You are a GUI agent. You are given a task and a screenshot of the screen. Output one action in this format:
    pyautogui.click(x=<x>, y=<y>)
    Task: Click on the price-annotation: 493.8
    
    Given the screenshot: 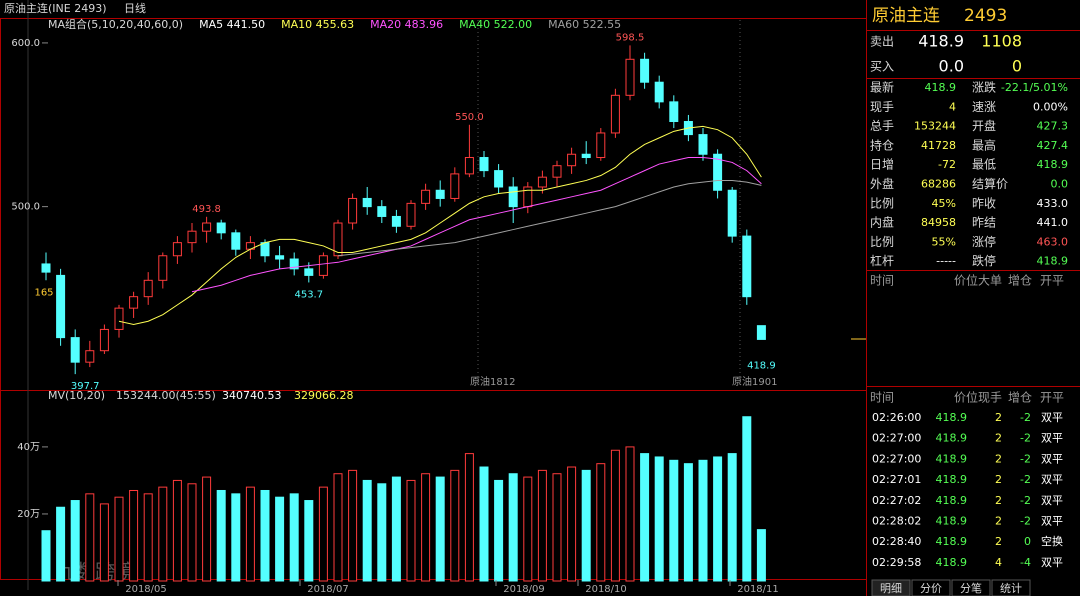 What is the action you would take?
    pyautogui.click(x=206, y=209)
    